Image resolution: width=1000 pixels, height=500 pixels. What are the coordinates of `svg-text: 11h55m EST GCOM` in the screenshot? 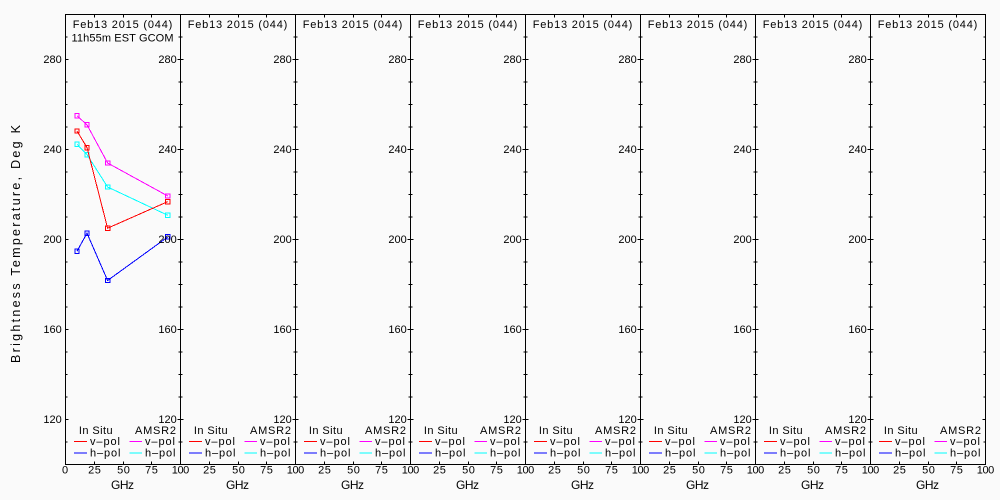 It's located at (123, 39).